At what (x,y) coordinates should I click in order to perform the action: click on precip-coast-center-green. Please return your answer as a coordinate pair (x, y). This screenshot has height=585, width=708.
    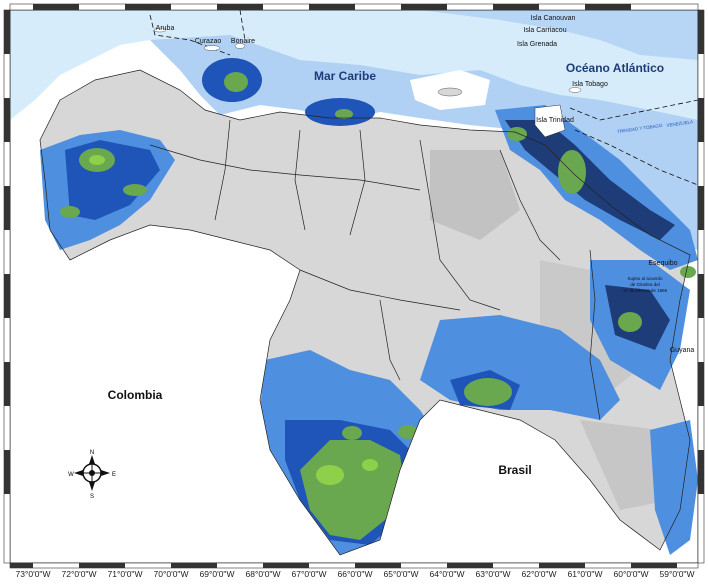
    Looking at the image, I should click on (344, 114).